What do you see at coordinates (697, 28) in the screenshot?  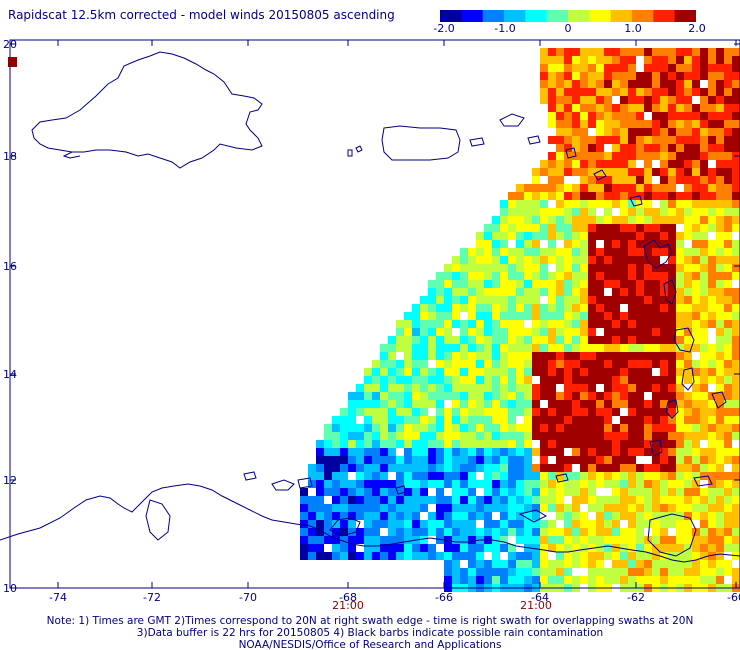 I see `colorbar-tick-label: 2.0` at bounding box center [697, 28].